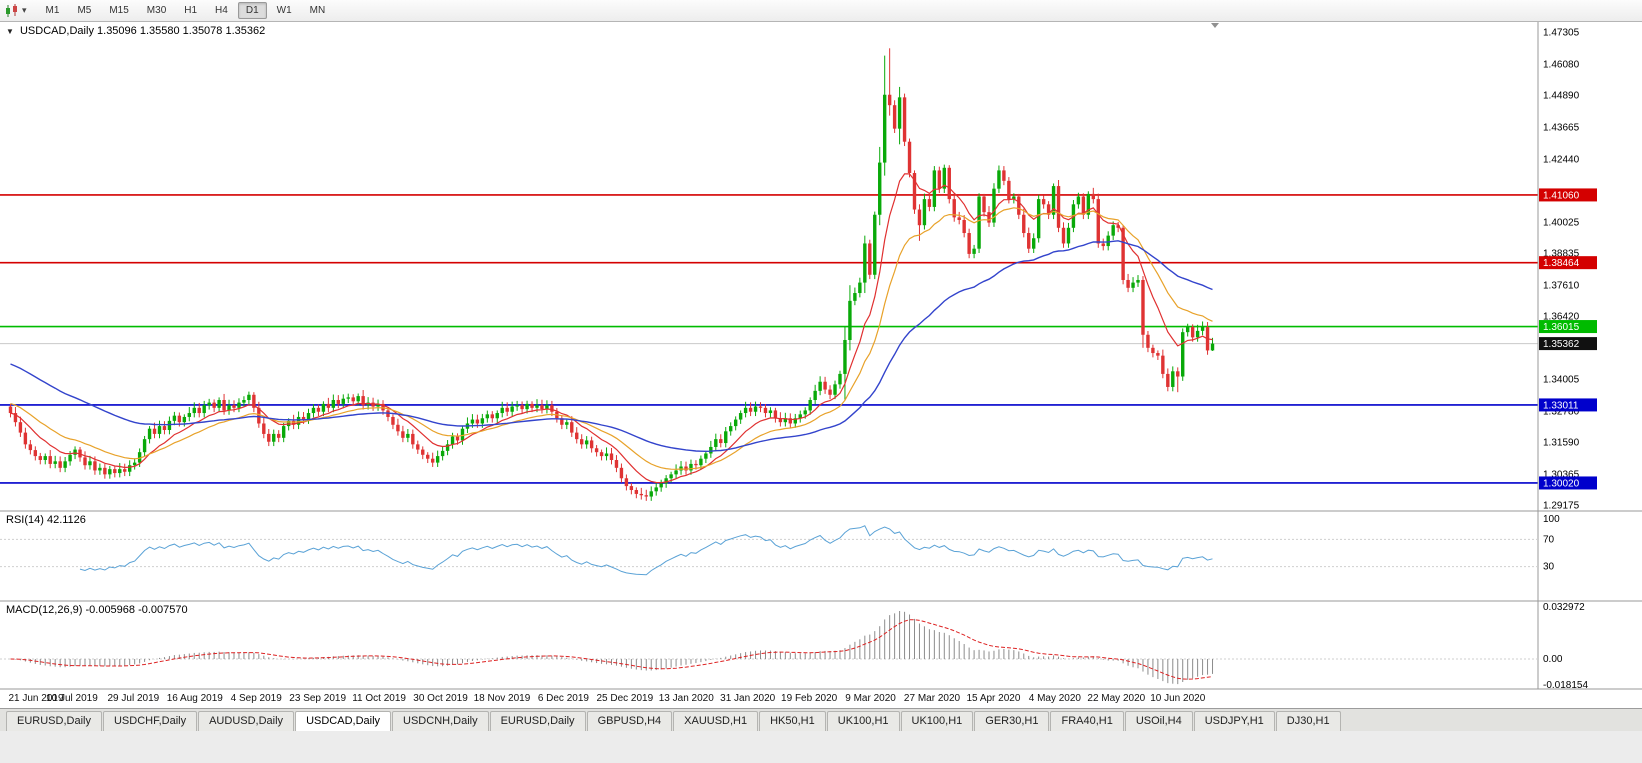 Image resolution: width=1642 pixels, height=763 pixels. I want to click on chart-tab-gbpusd-h4: GBPUSD,H4, so click(629, 721).